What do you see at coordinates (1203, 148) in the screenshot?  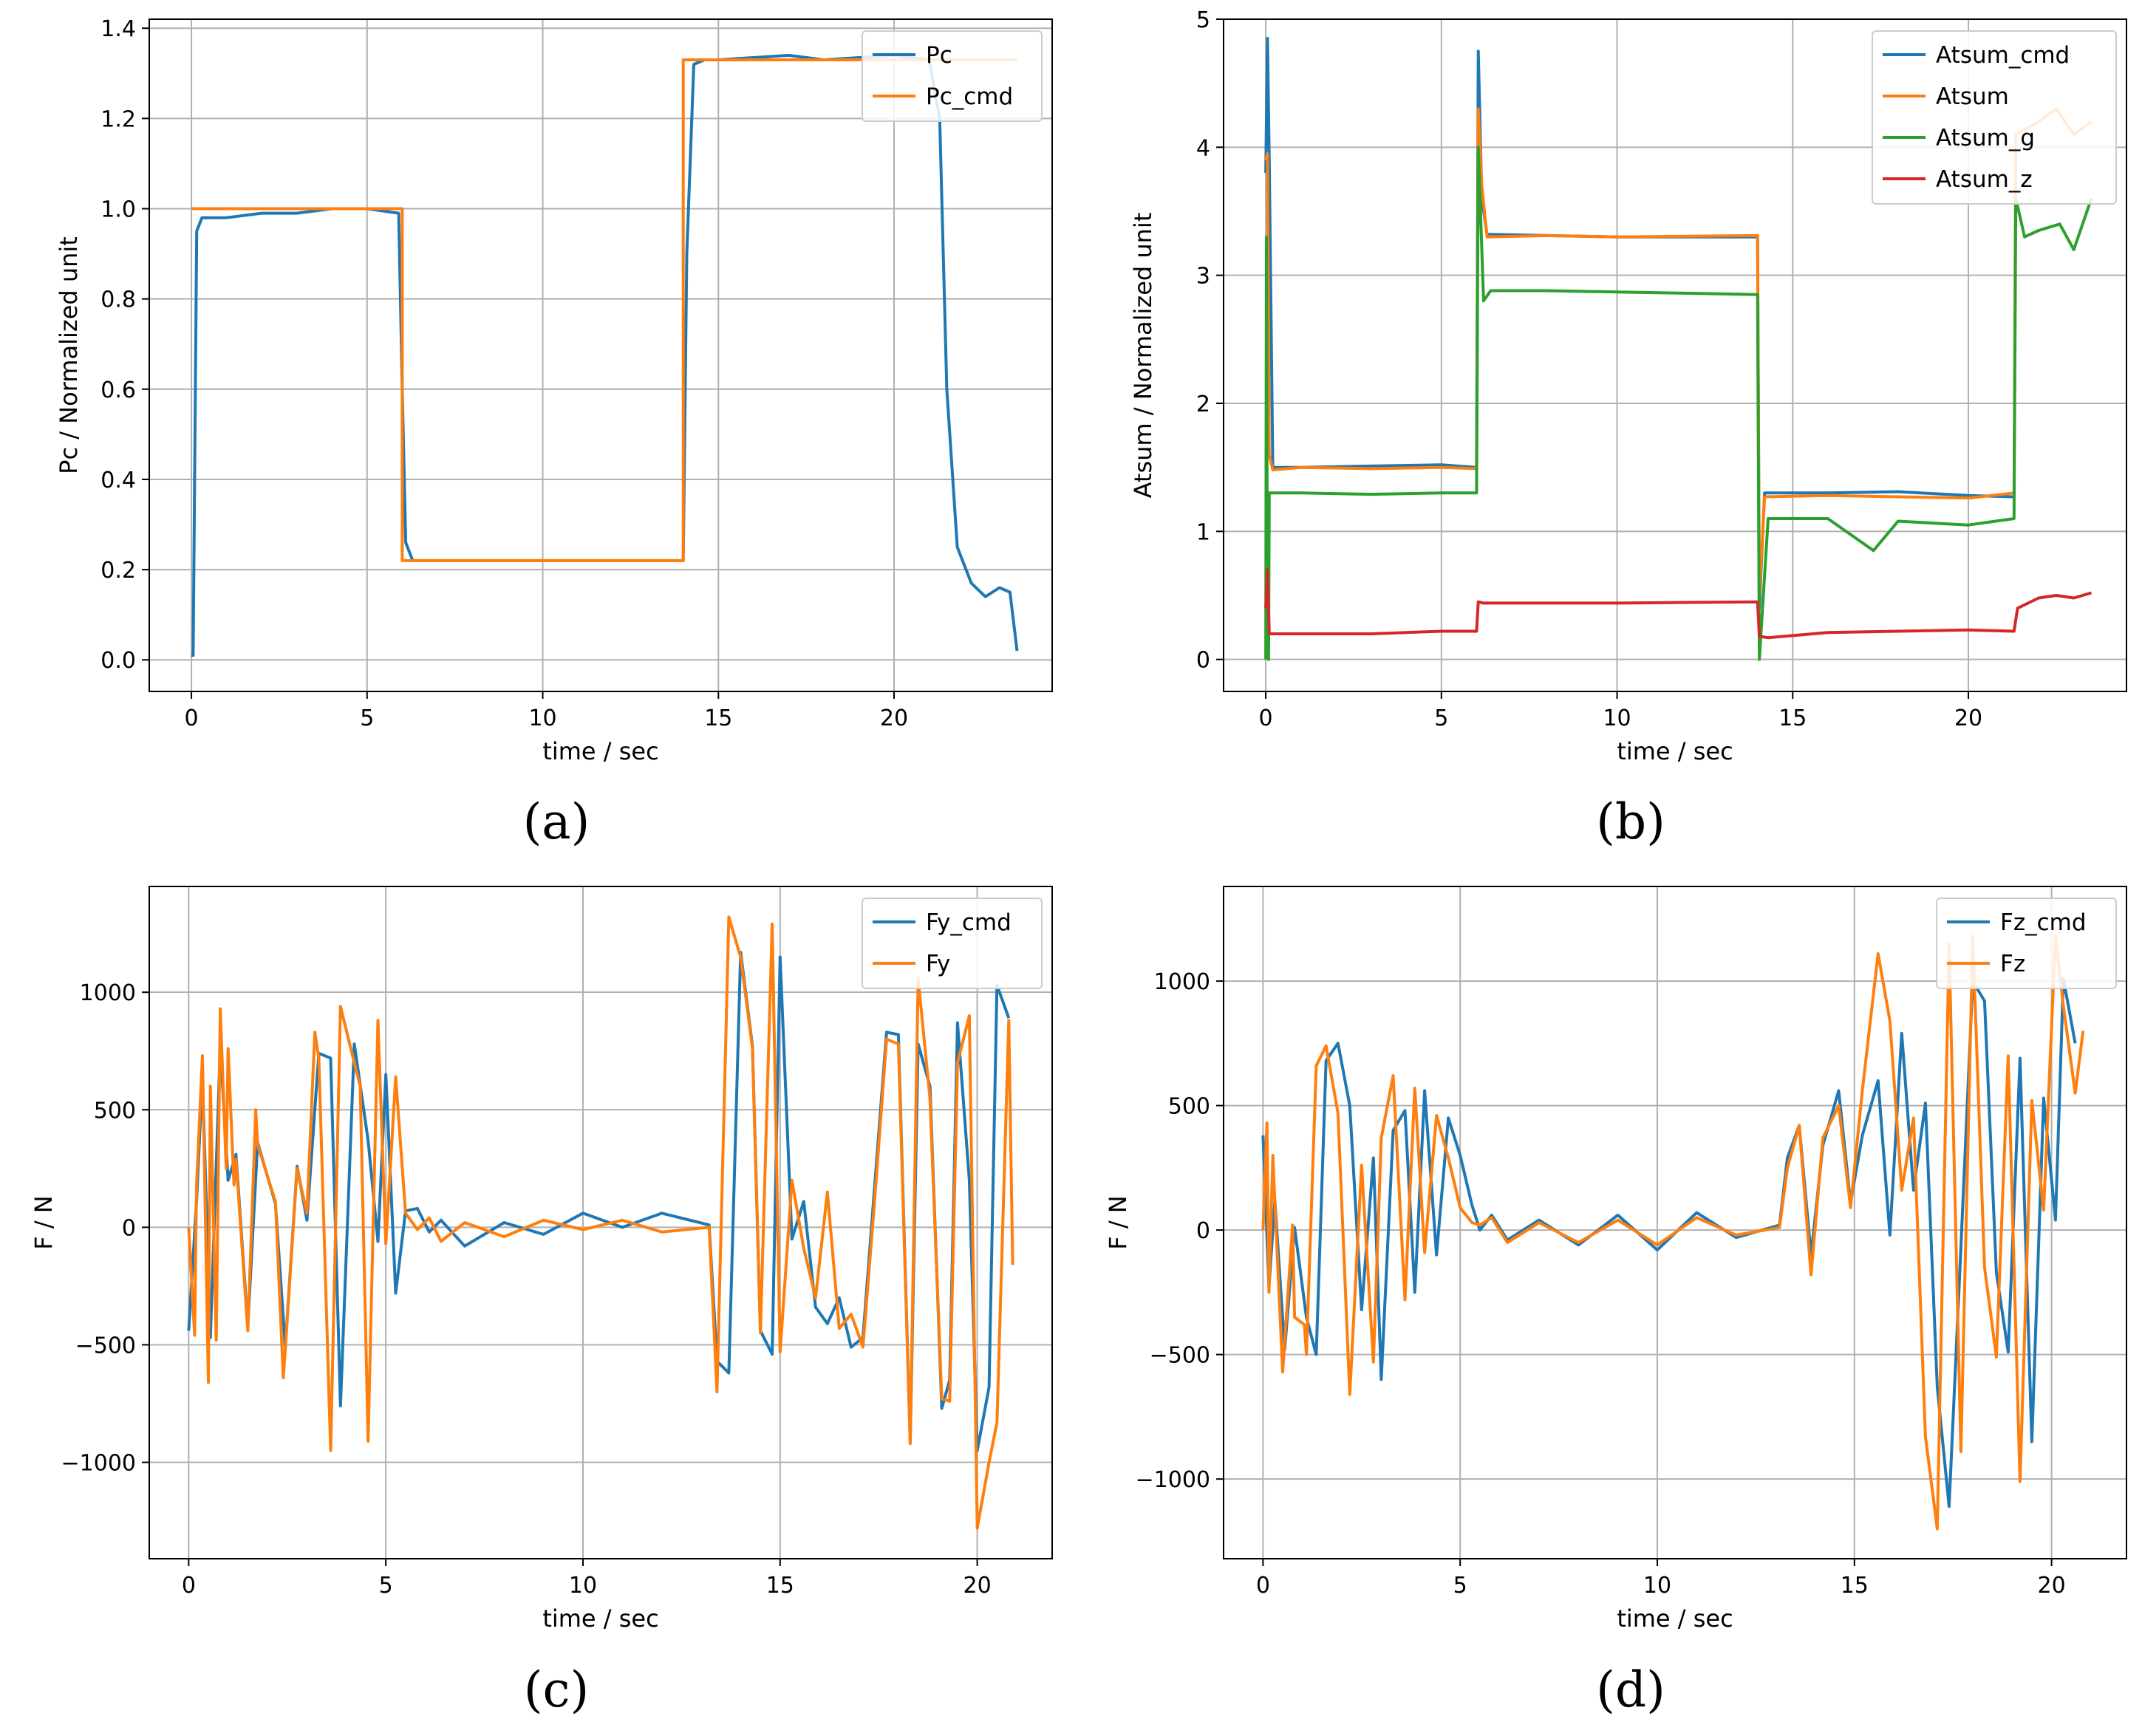 I see `y-tick-label: 4` at bounding box center [1203, 148].